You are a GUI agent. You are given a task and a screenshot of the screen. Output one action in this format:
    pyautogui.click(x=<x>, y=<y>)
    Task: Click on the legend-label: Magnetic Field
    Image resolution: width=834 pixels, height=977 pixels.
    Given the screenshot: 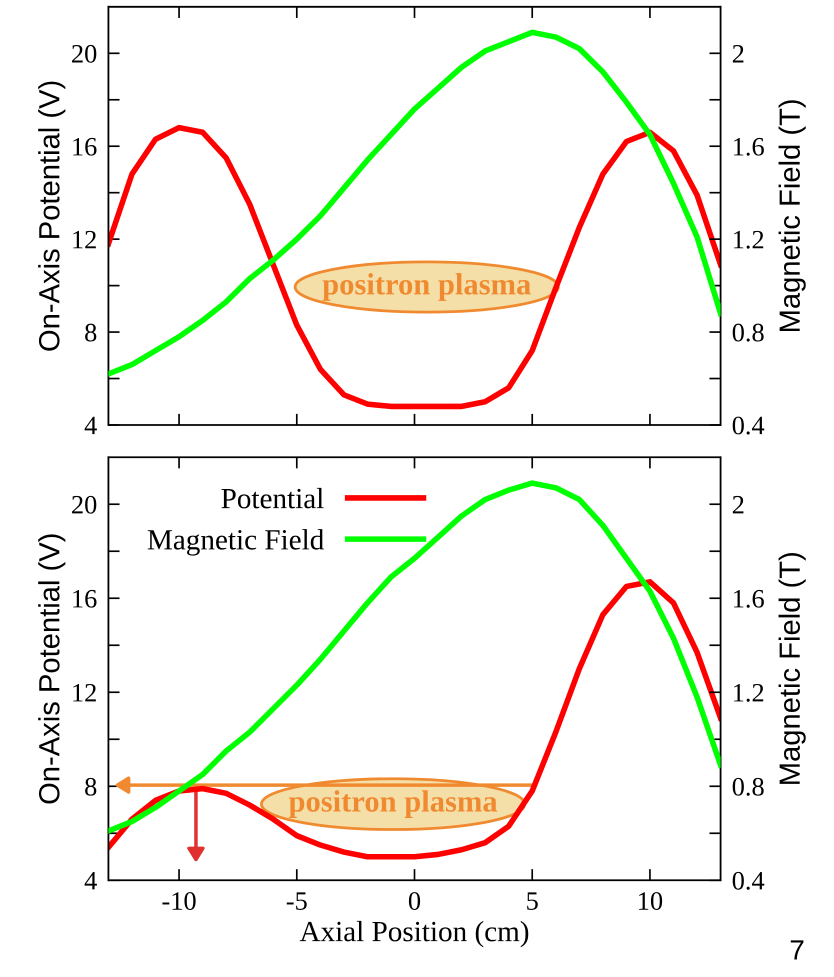 What is the action you would take?
    pyautogui.click(x=236, y=542)
    